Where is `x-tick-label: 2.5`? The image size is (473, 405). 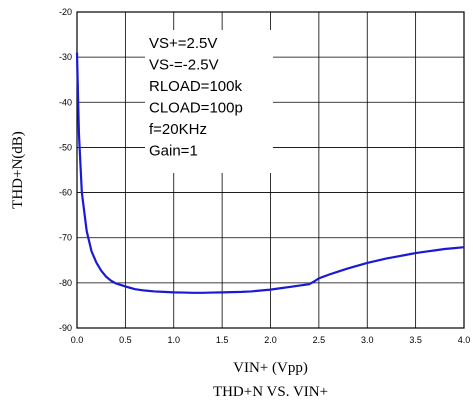 x-tick-label: 2.5 is located at coordinates (319, 340).